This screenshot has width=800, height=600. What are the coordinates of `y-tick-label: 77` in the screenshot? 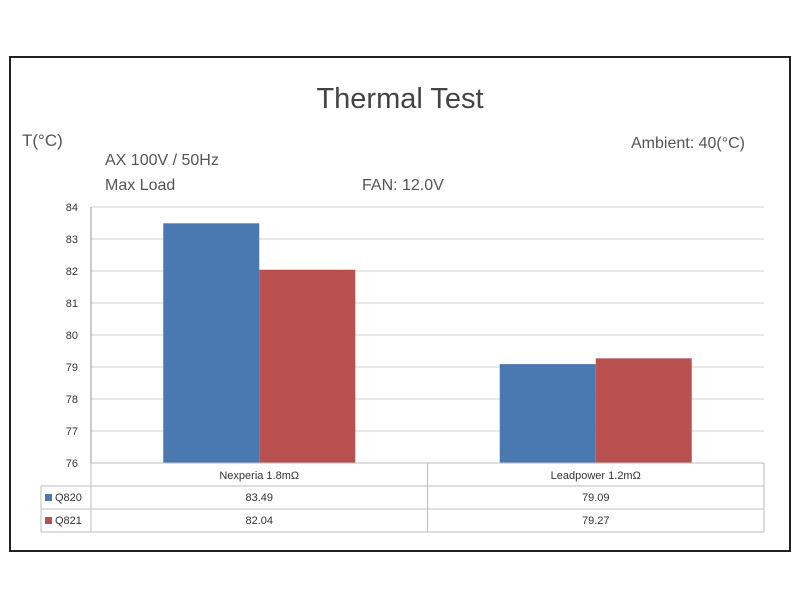 It's located at (72, 432).